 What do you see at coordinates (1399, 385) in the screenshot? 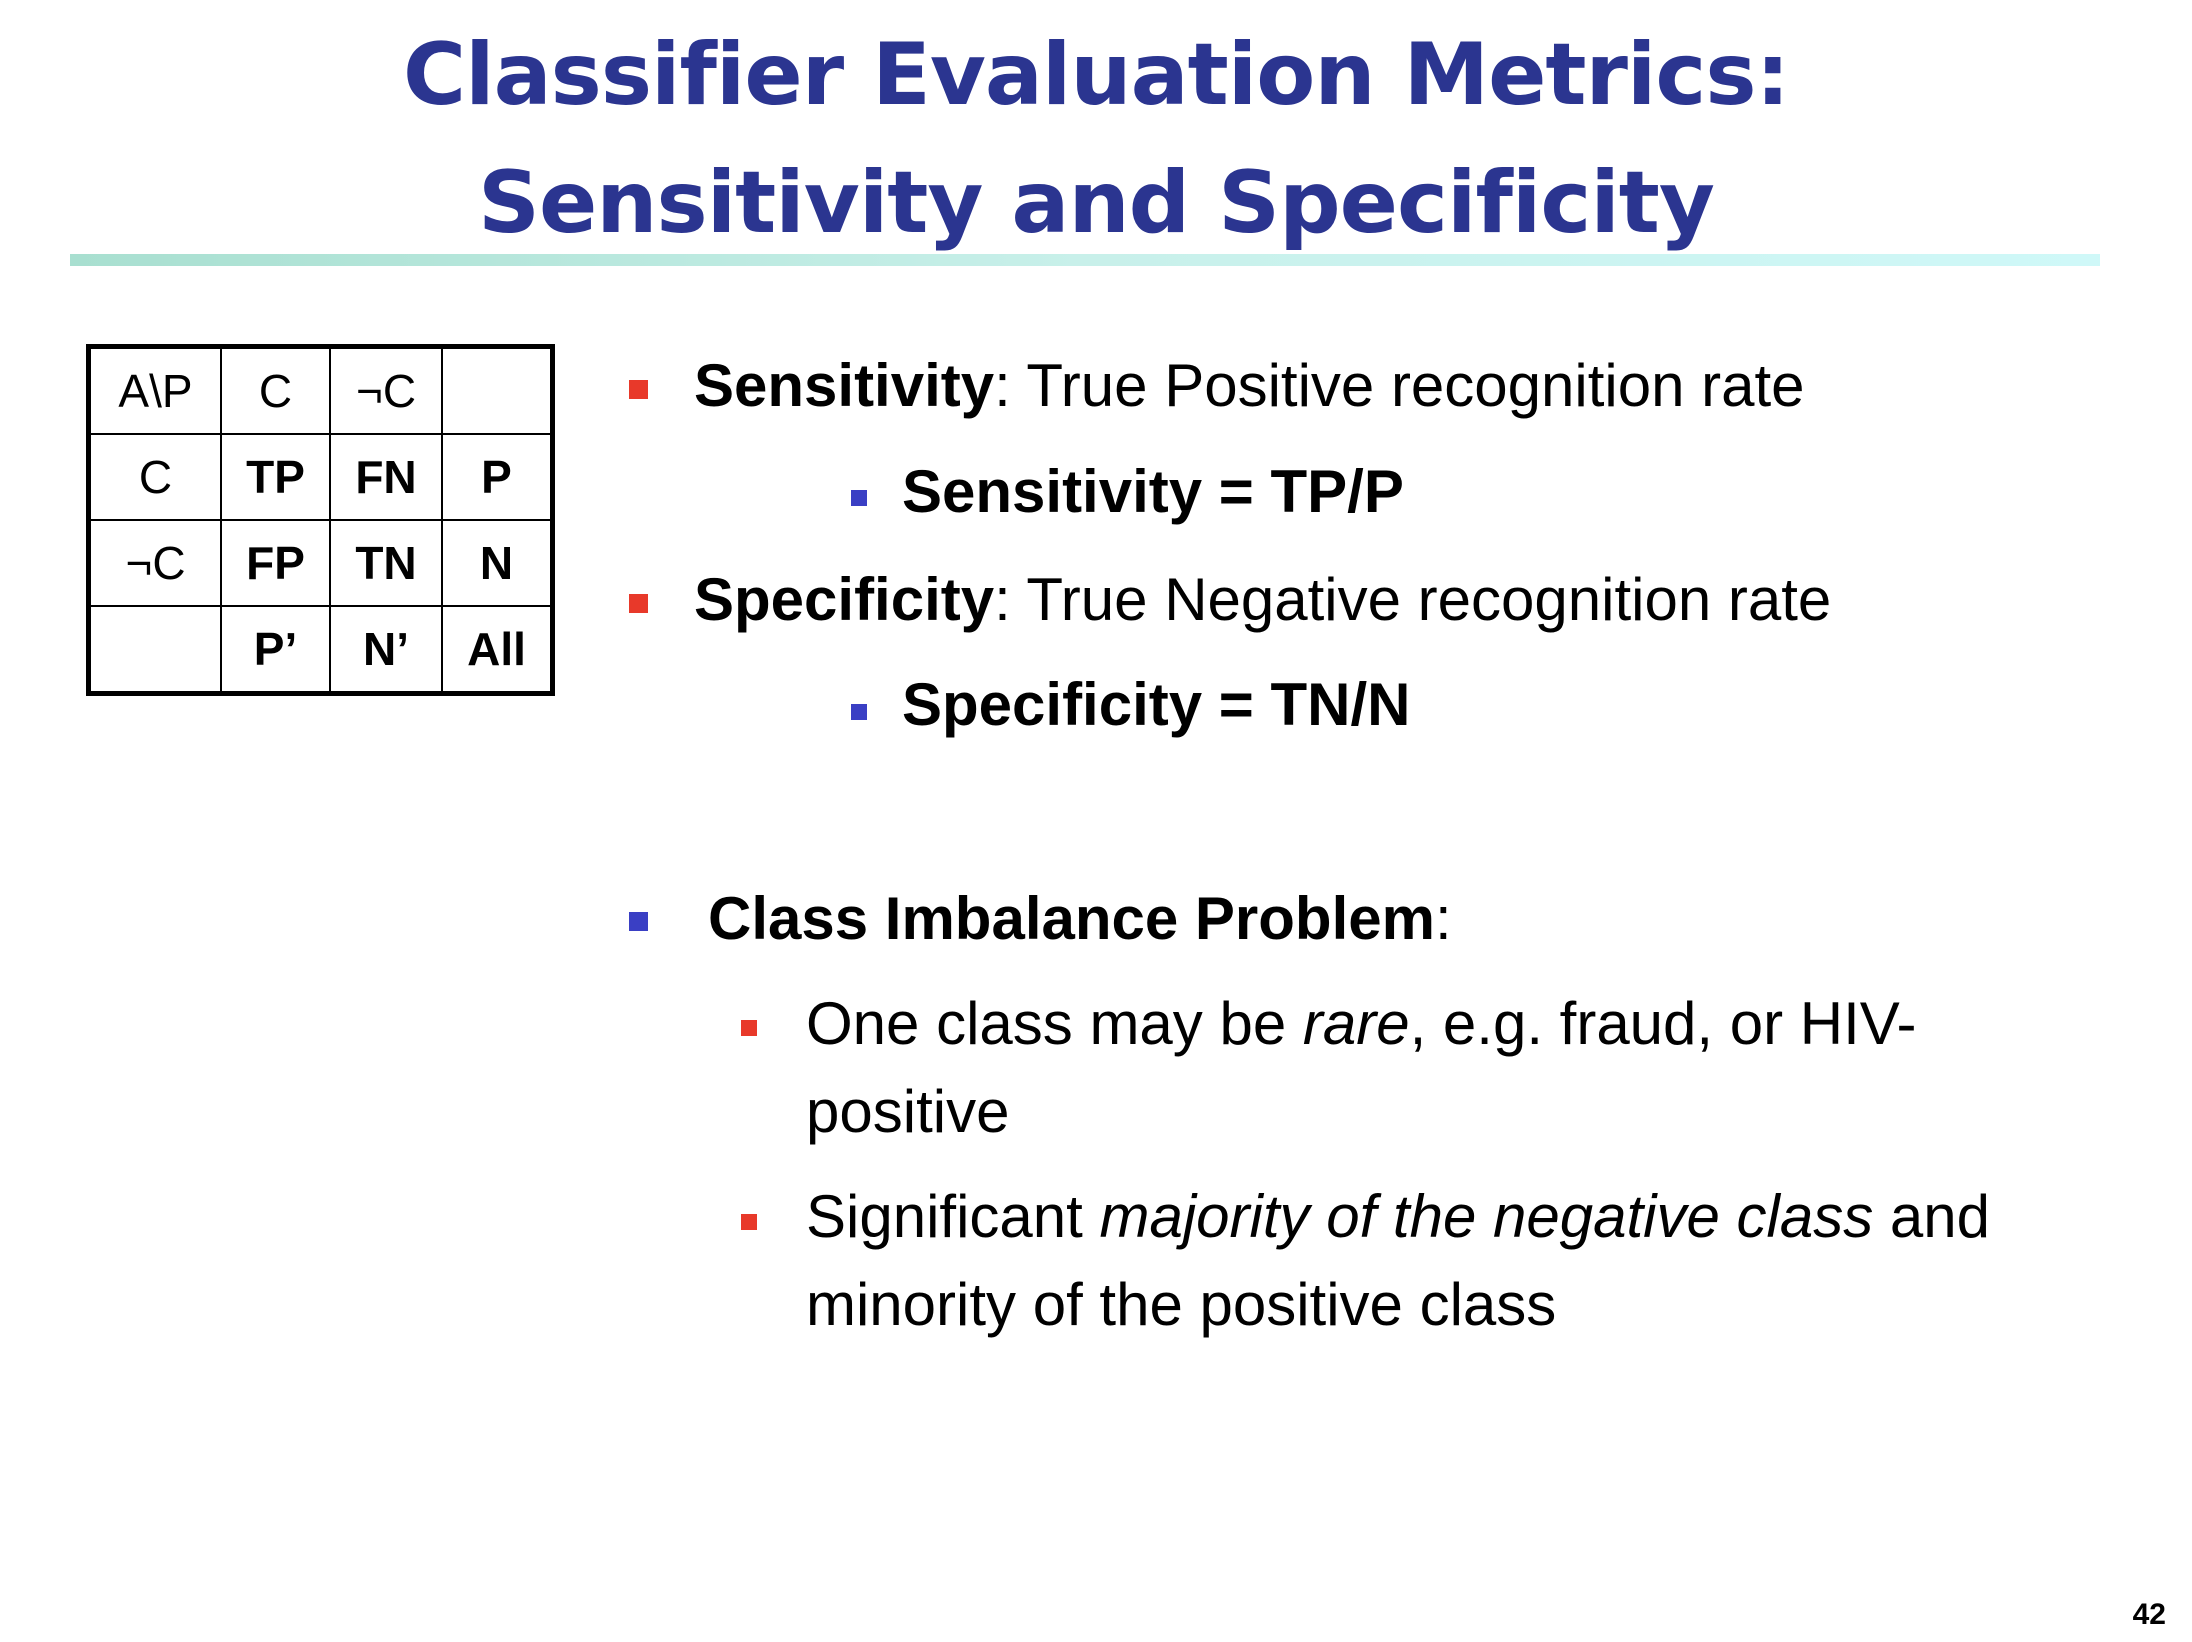
I see `sensitivity-description: : True Positive recognition rate` at bounding box center [1399, 385].